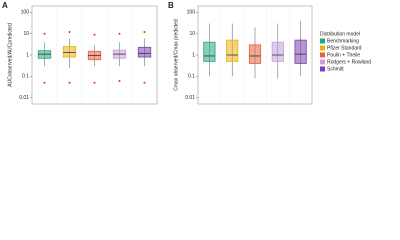 This screenshot has width=400, height=240. Describe the element at coordinates (344, 48) in the screenshot. I see `legend-label: Pfizer Standard` at that location.